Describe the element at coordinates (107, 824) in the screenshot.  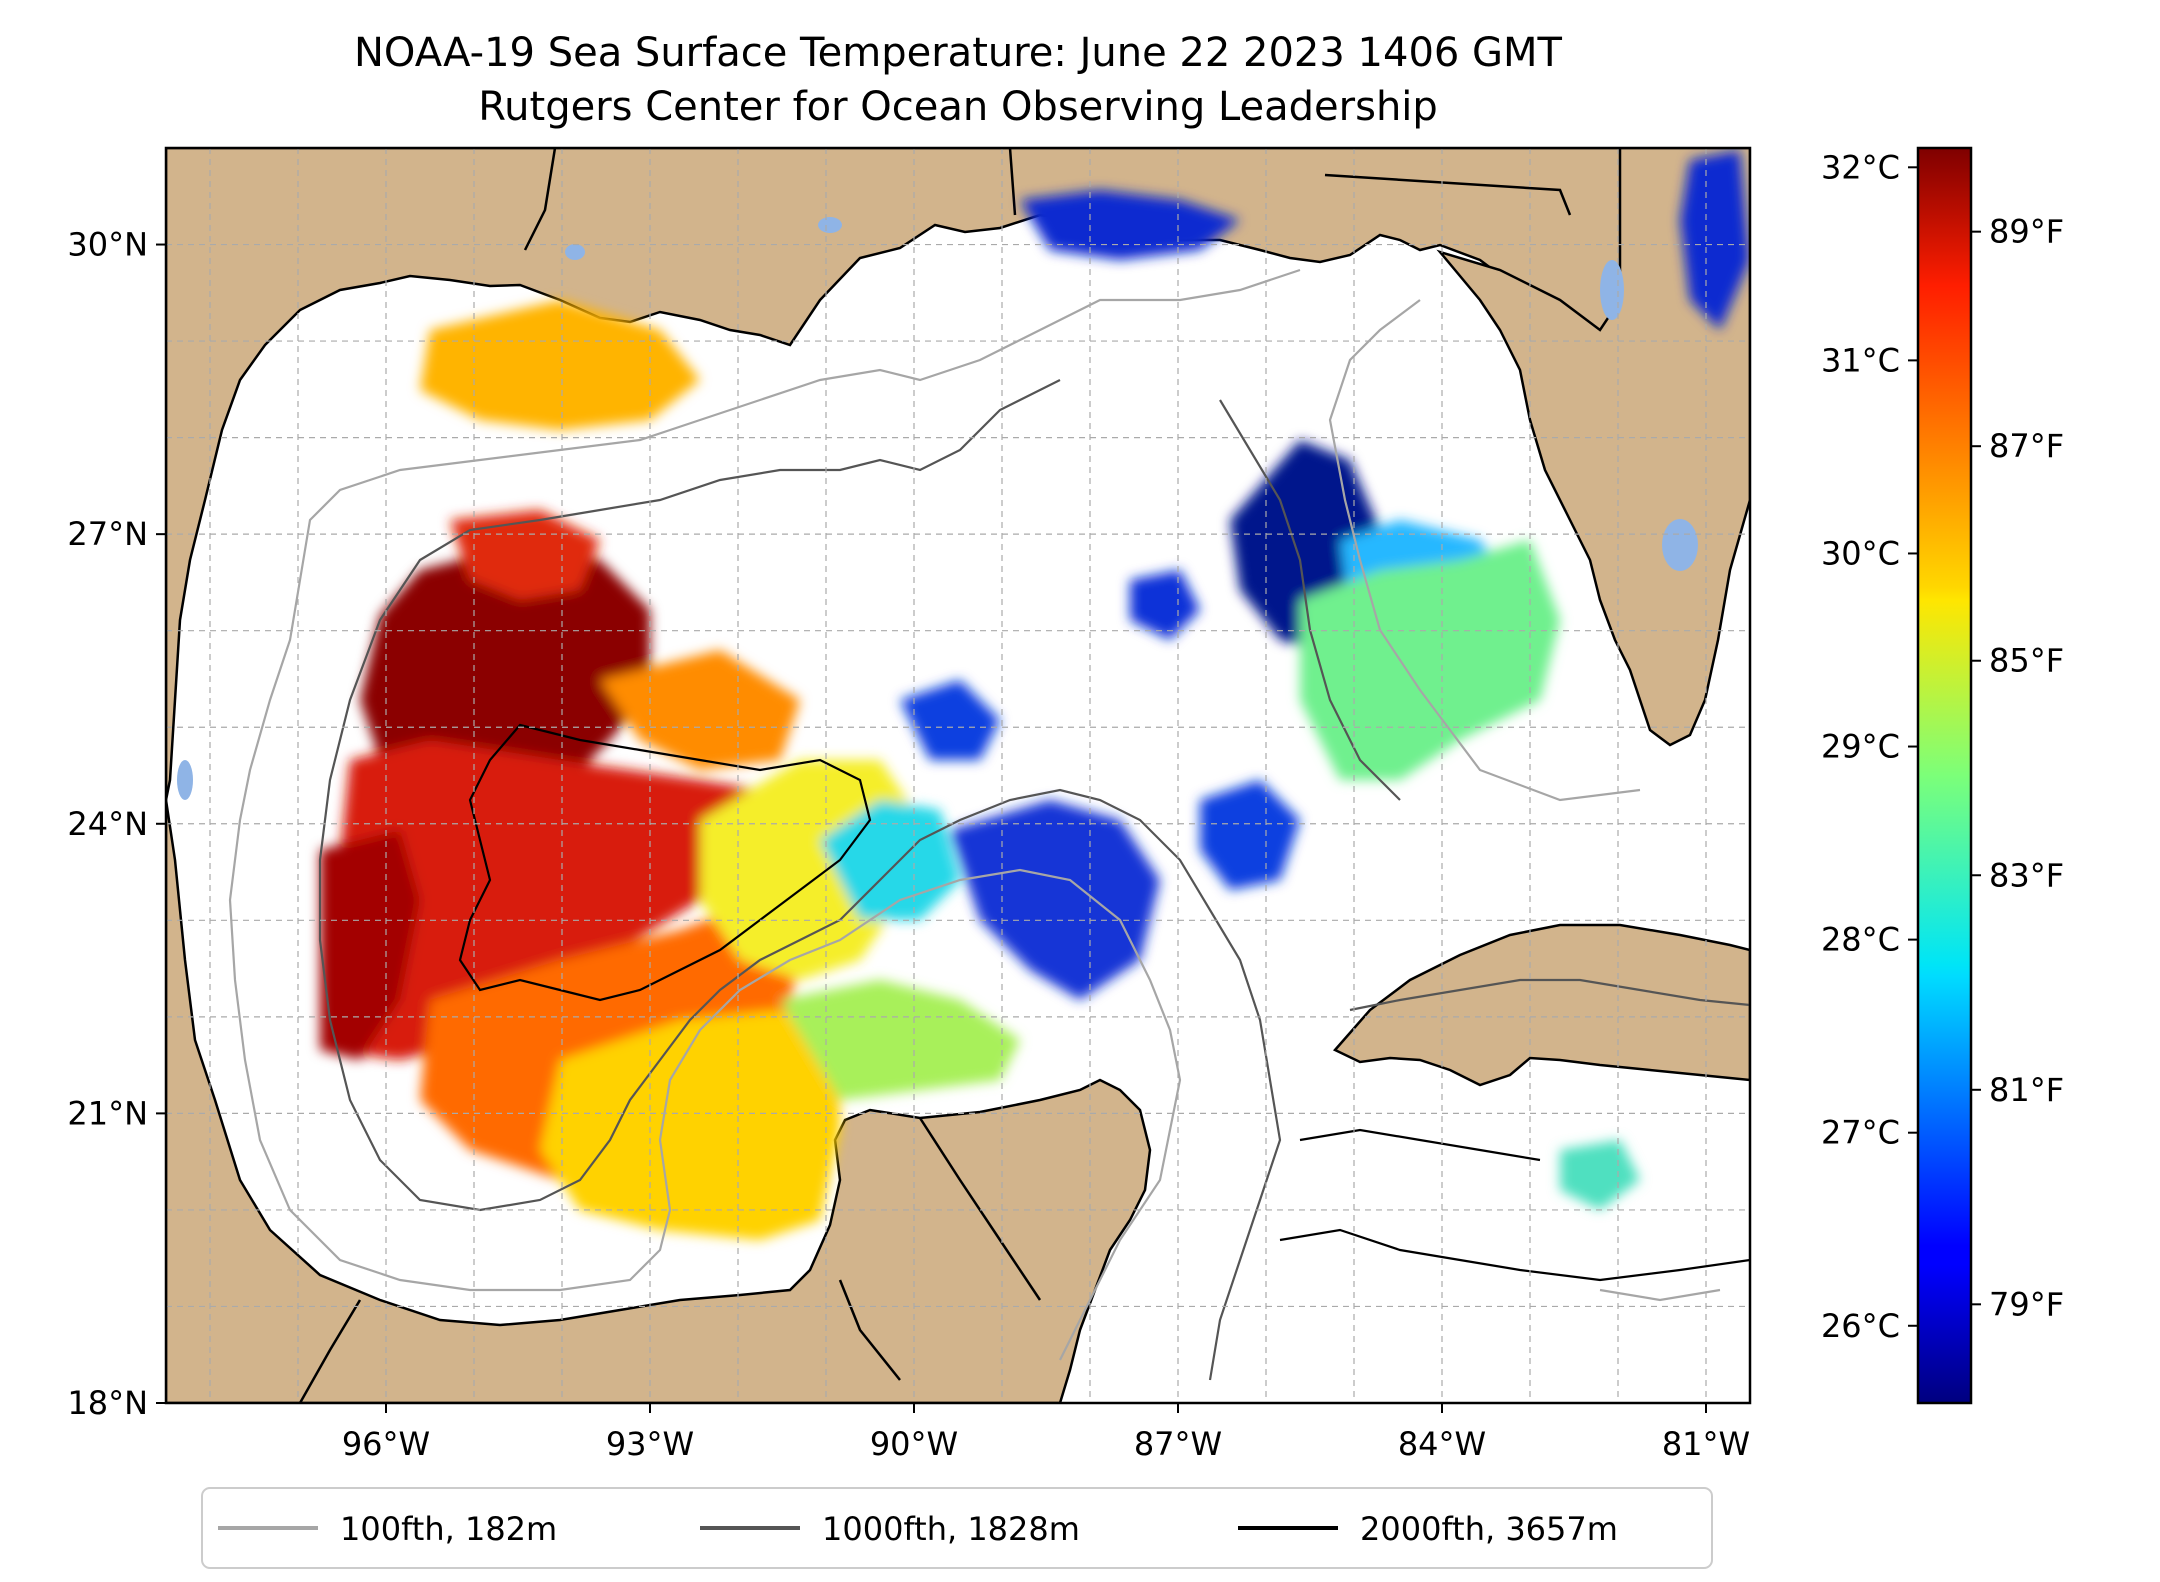
I see `lat-tick-label: 24°N` at that location.